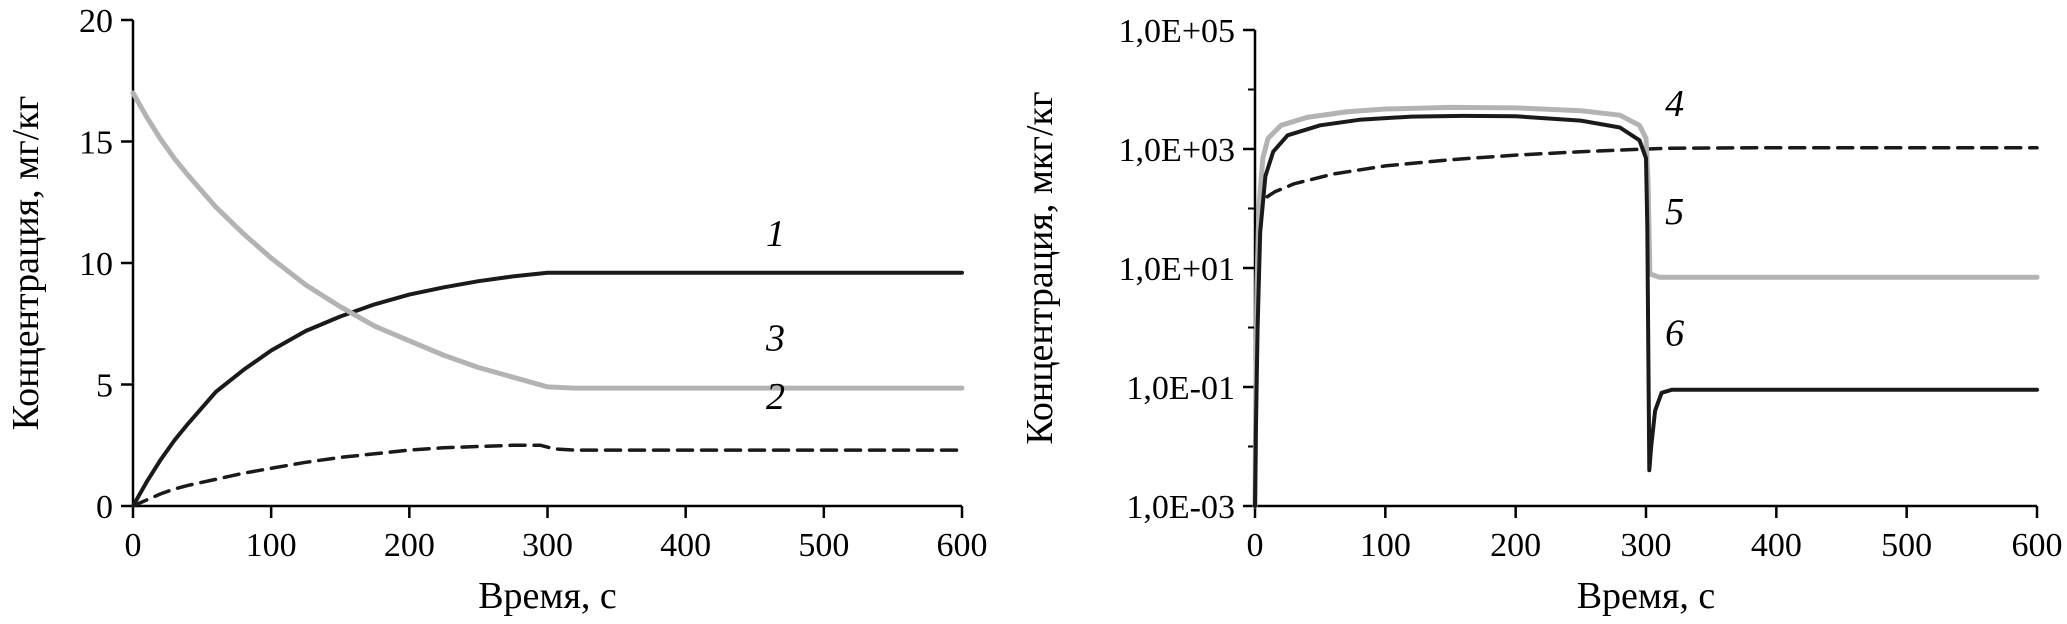 This screenshot has width=2067, height=624. Describe the element at coordinates (96, 143) in the screenshot. I see `y-tick-label: 15` at that location.